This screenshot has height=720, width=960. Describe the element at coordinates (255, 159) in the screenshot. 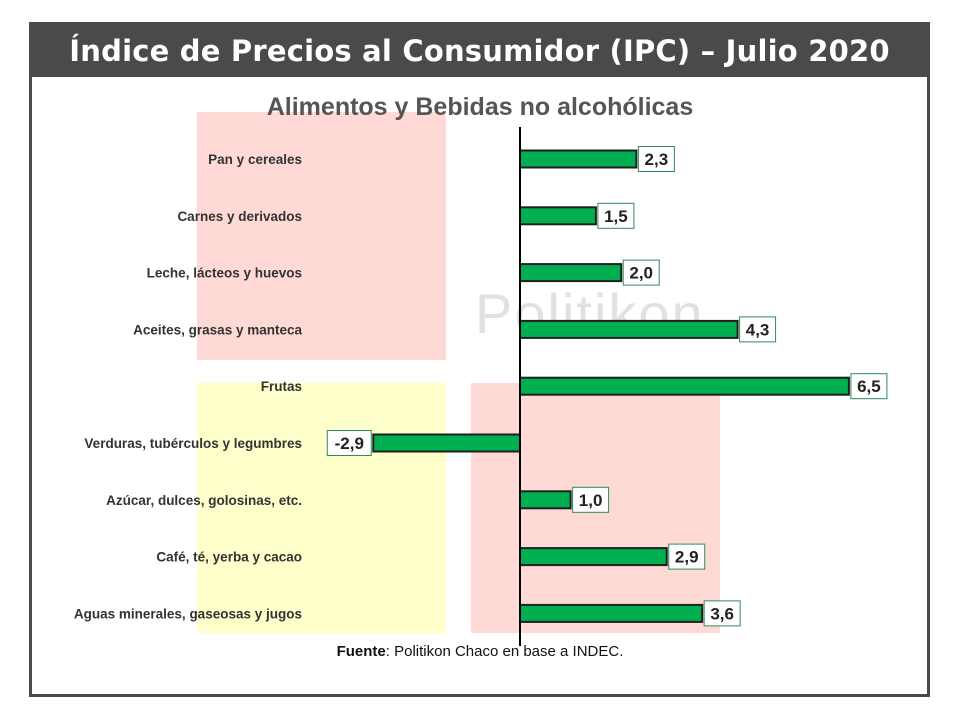

I see `category-label-1: Pan y cereales` at that location.